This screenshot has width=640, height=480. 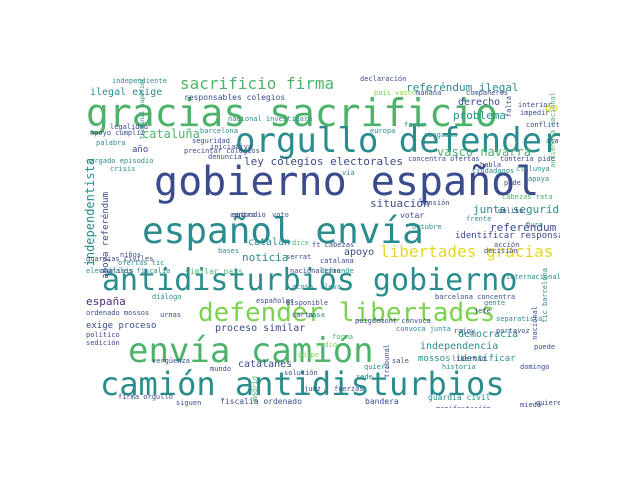 What do you see at coordinates (111, 143) in the screenshot?
I see `word: palabra` at bounding box center [111, 143].